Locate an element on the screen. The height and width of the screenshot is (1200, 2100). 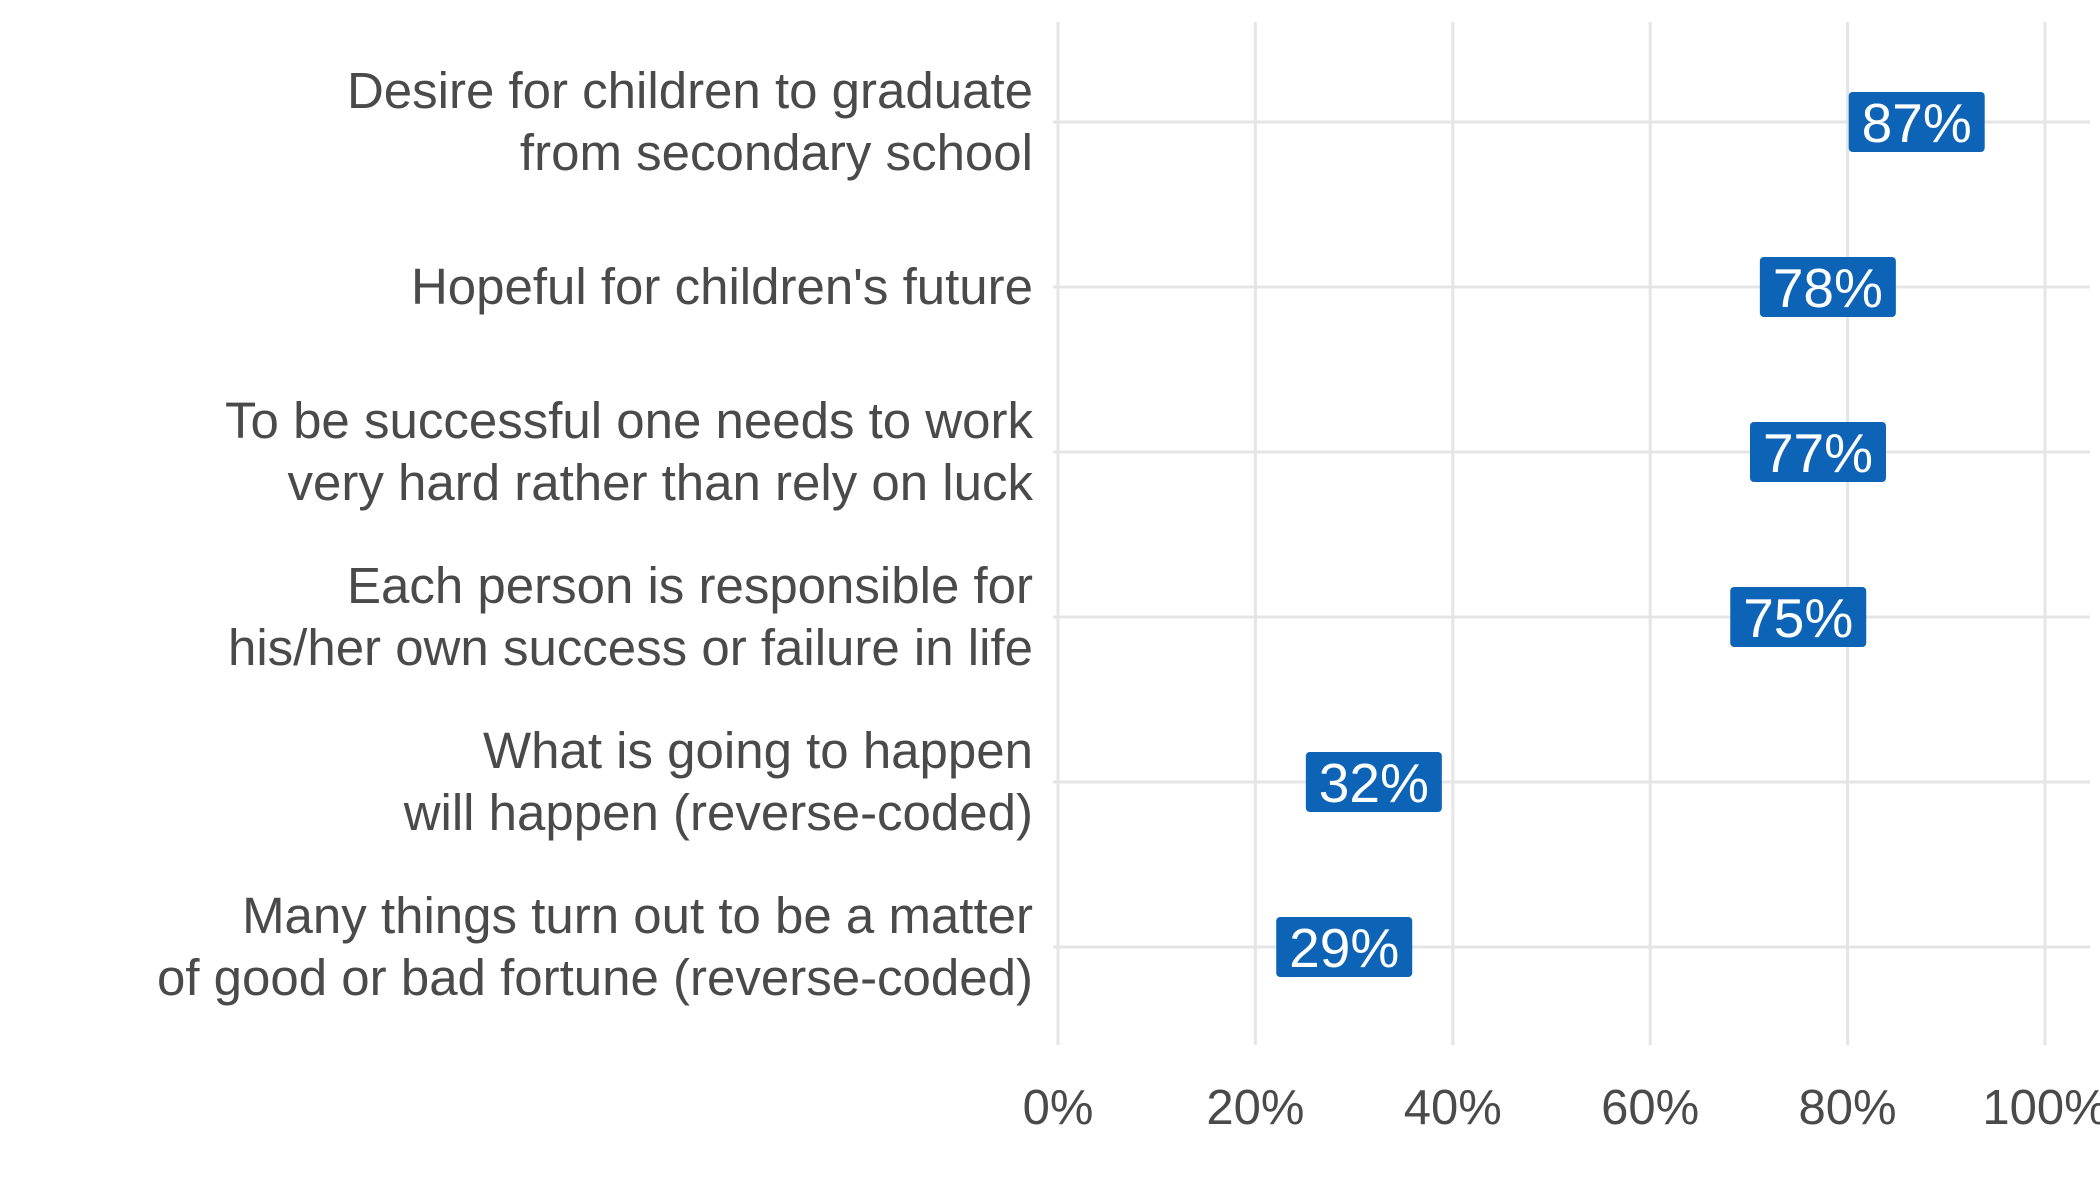
category-label-line: Many things turn out to be a matter is located at coordinates (637, 915).